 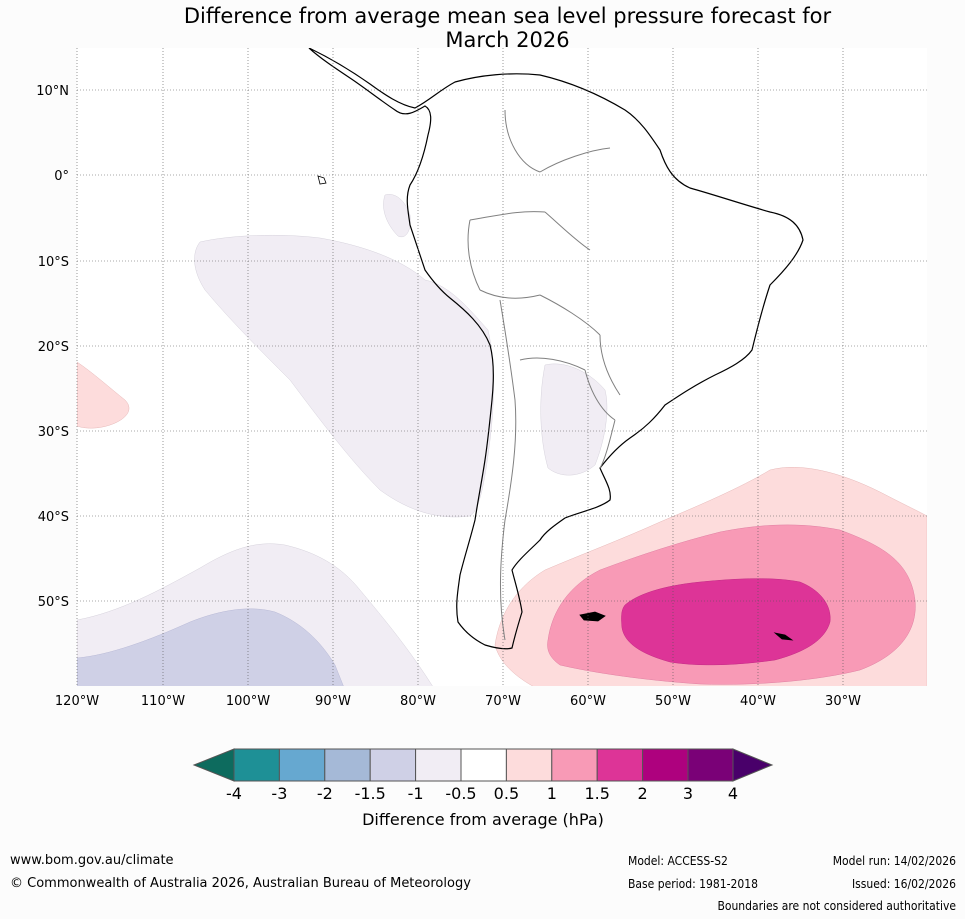 I want to click on base-period-text: Base period: 1981-2018, so click(x=693, y=884).